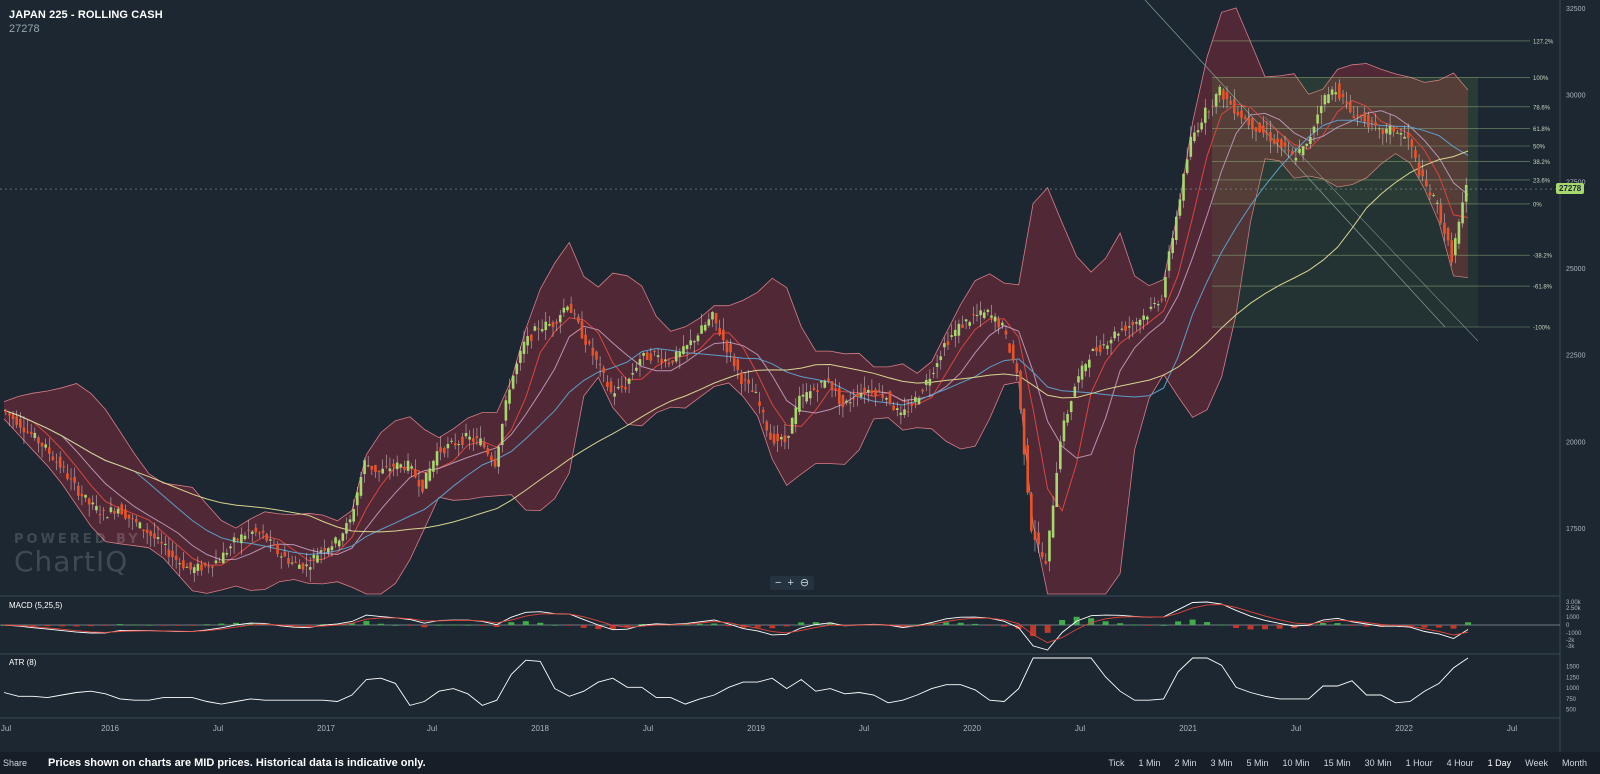  I want to click on zoom-reset-icon: ⊖, so click(804, 583).